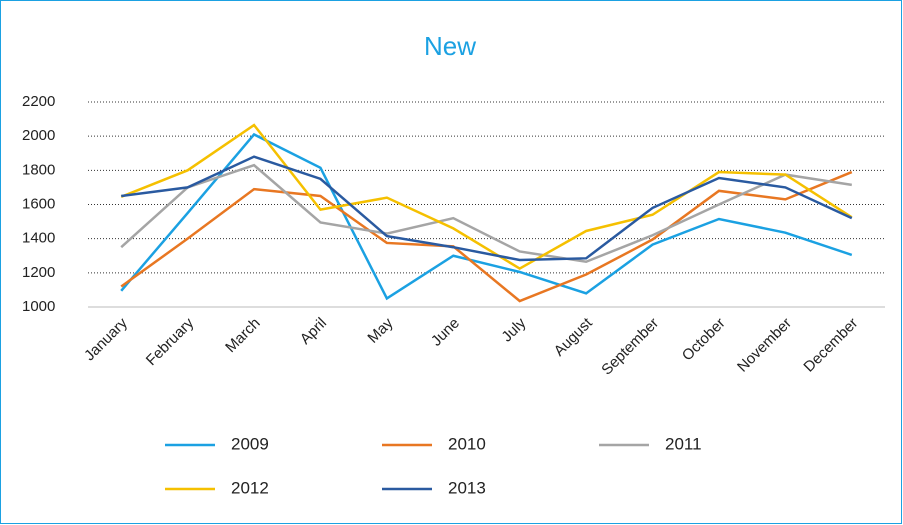 Image resolution: width=903 pixels, height=525 pixels. I want to click on y-tick-label: 2000, so click(38, 135).